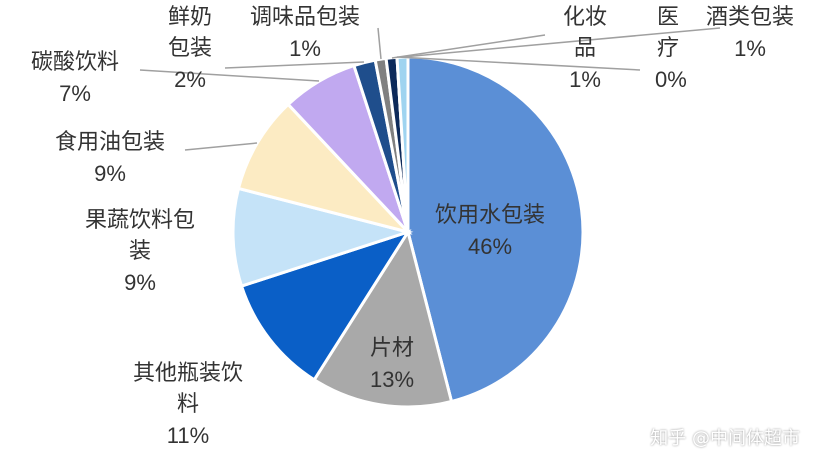 The image size is (820, 468). Describe the element at coordinates (489, 215) in the screenshot. I see `category-label: 饮用水包装` at that location.